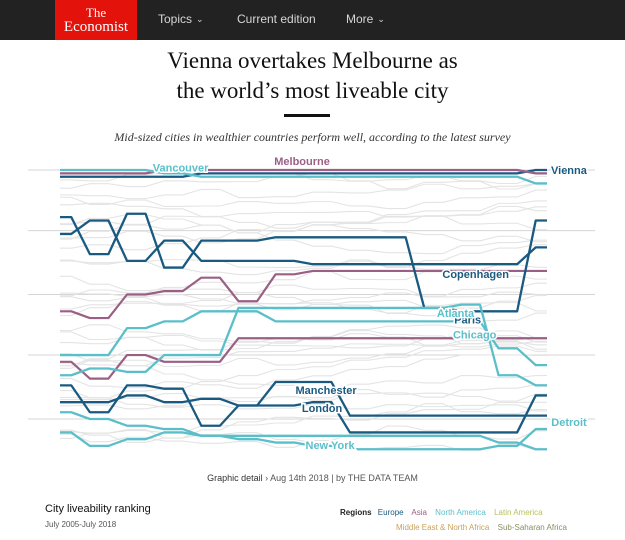 The height and width of the screenshot is (540, 625). What do you see at coordinates (331, 446) in the screenshot?
I see `label-new-york: New York` at bounding box center [331, 446].